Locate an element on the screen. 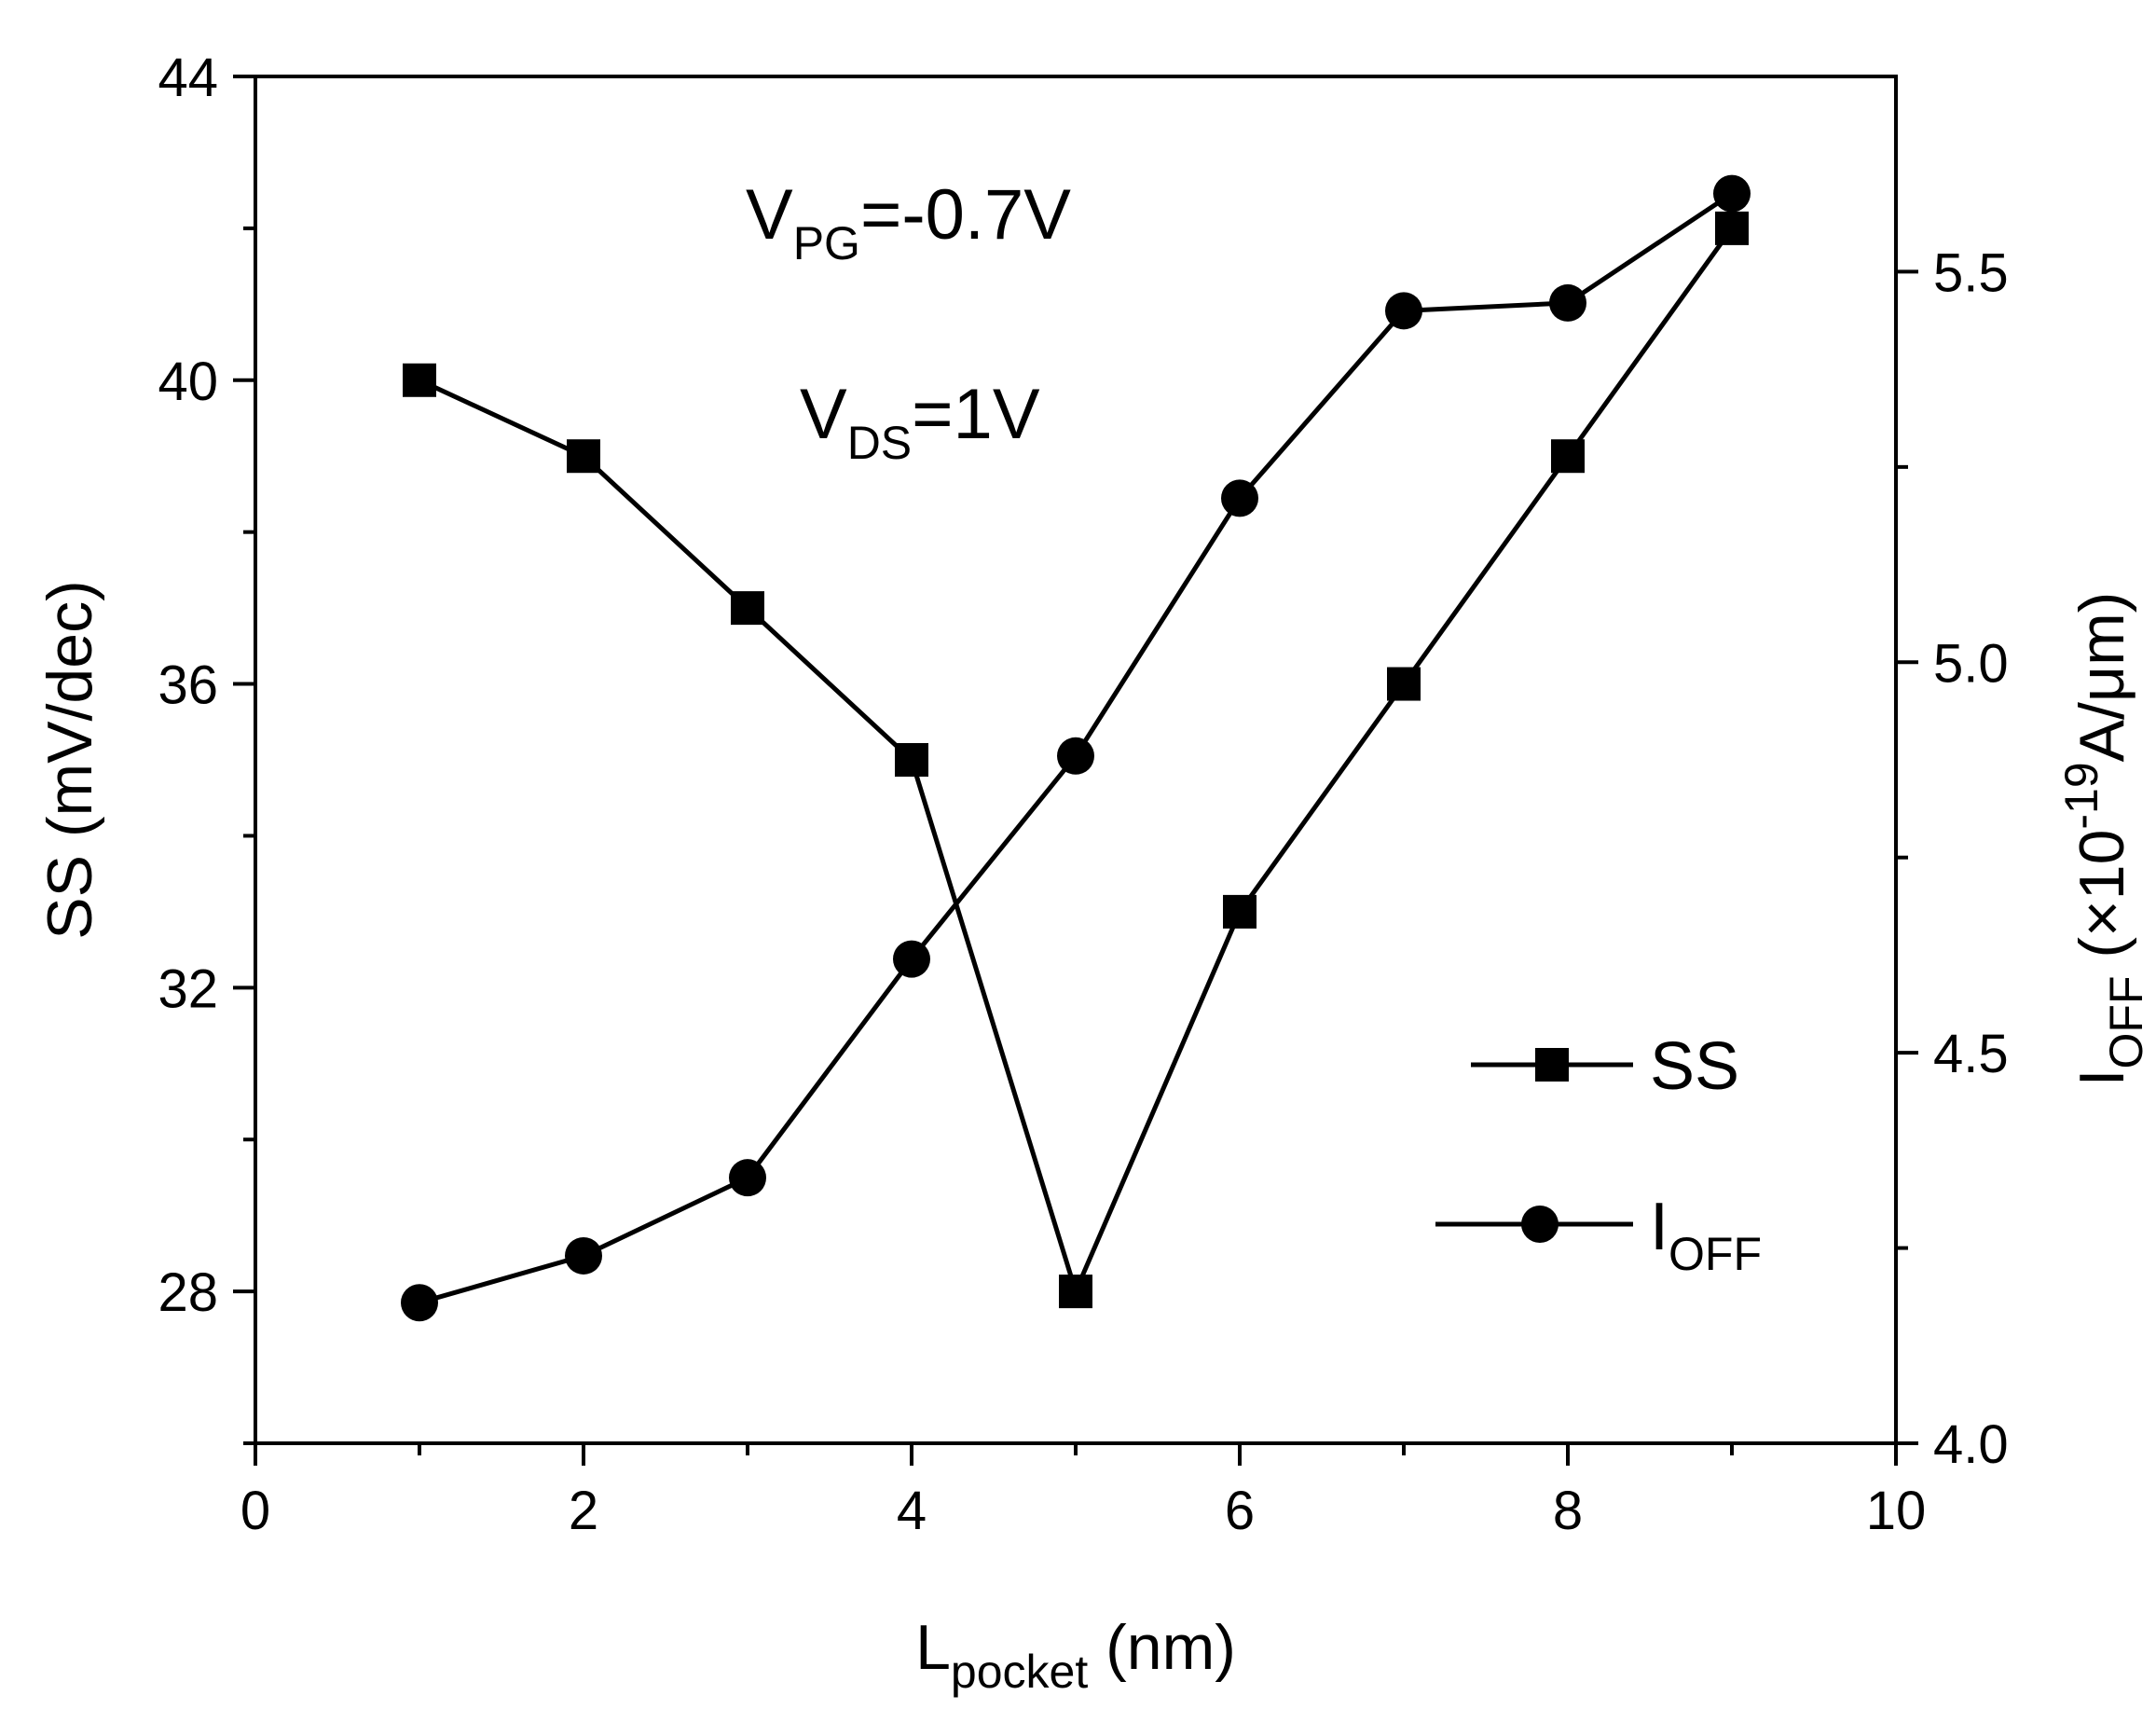 This screenshot has height=1709, width=2156. y-right-tick-label: 5.0 is located at coordinates (1971, 663).